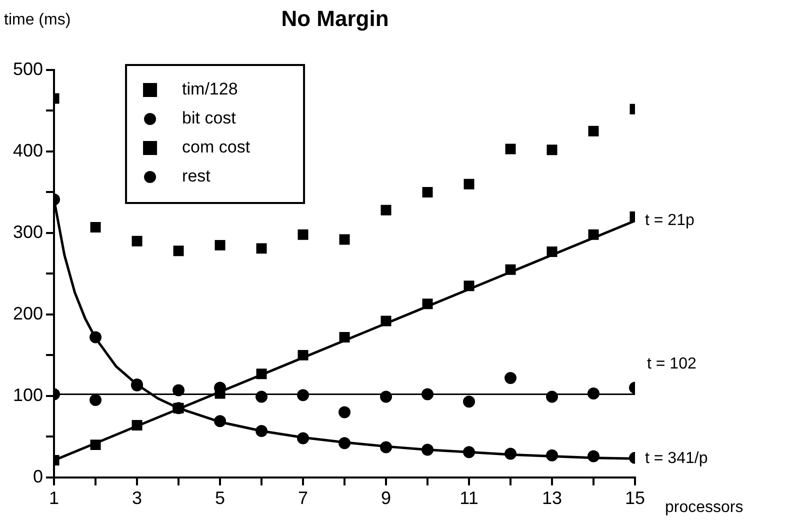  I want to click on chart-title: No Margin, so click(335, 19).